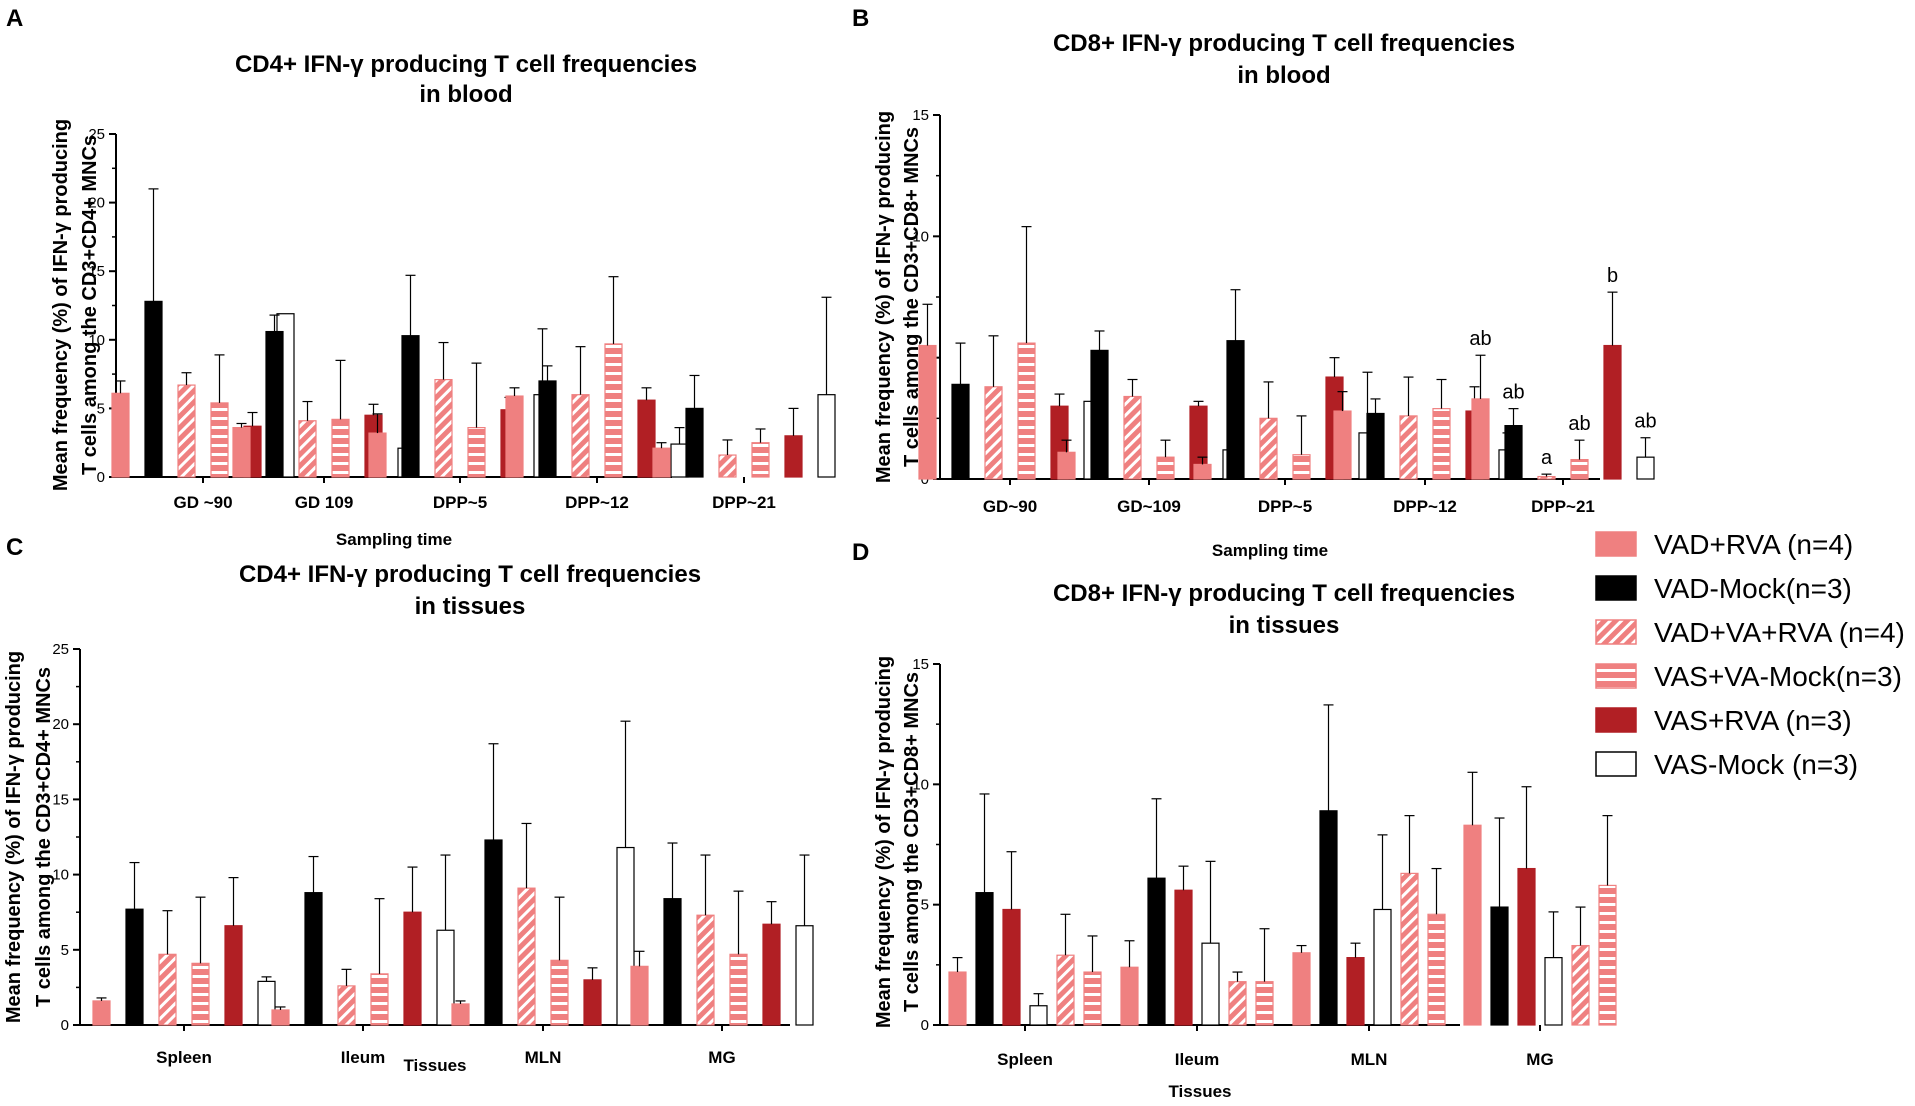 The height and width of the screenshot is (1106, 1915). I want to click on y-tick-label: 25, so click(96, 134).